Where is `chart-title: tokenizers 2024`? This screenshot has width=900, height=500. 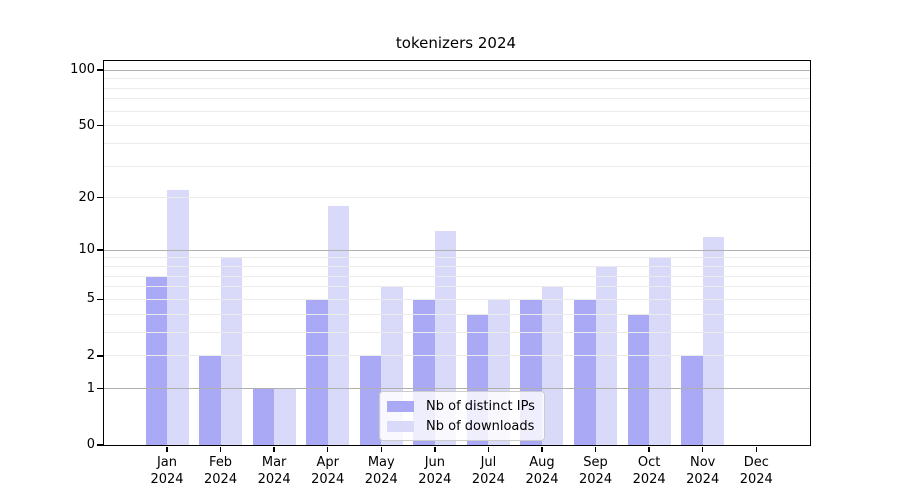
chart-title: tokenizers 2024 is located at coordinates (456, 43).